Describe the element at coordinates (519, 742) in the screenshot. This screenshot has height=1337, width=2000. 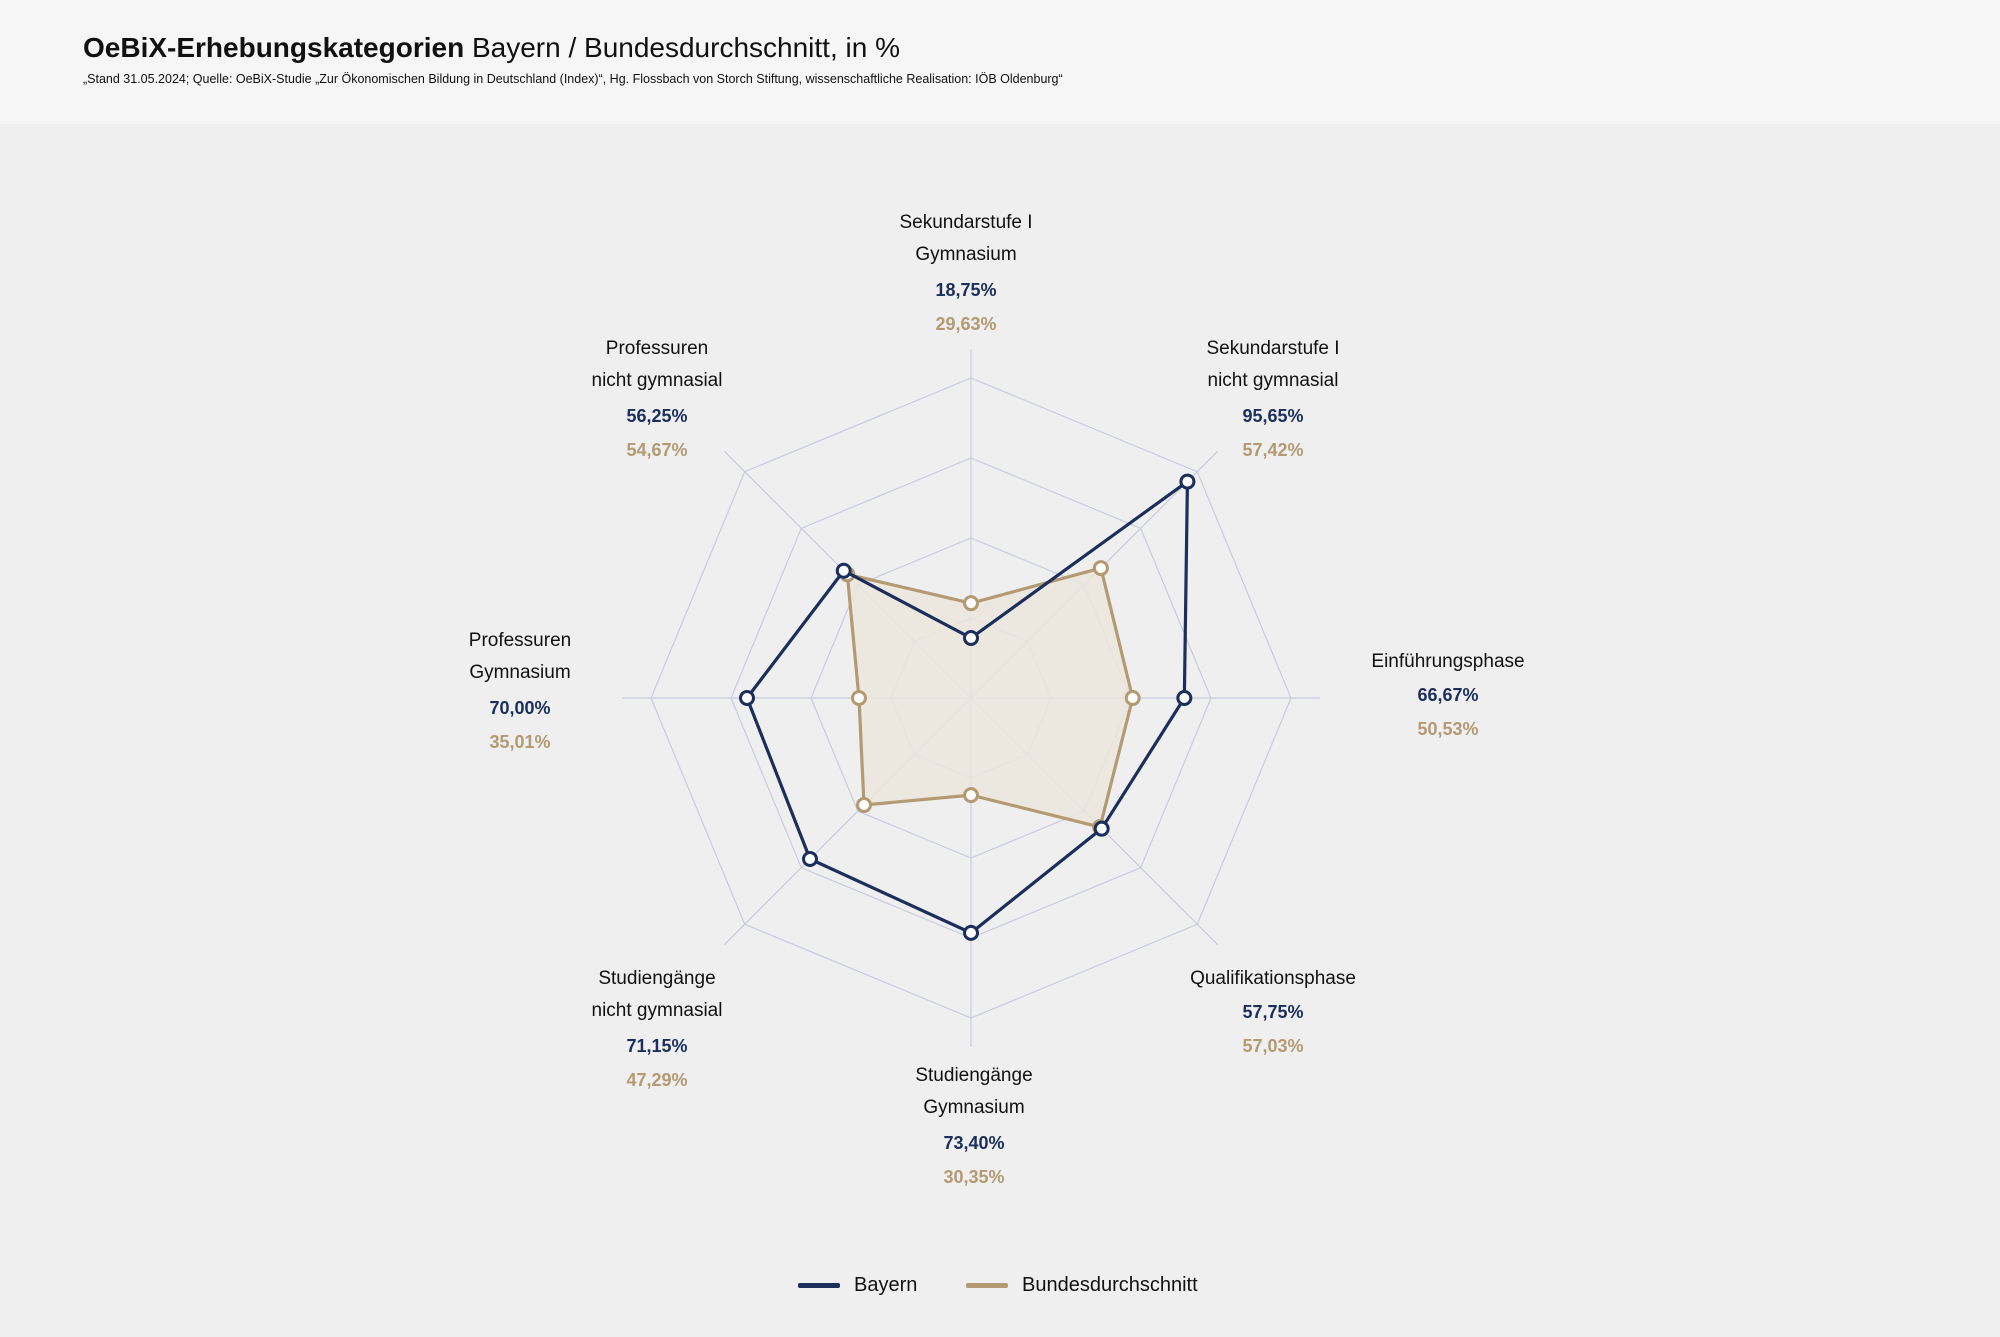
I see `value-label-bundesdurchschnitt-7: 35,01%` at that location.